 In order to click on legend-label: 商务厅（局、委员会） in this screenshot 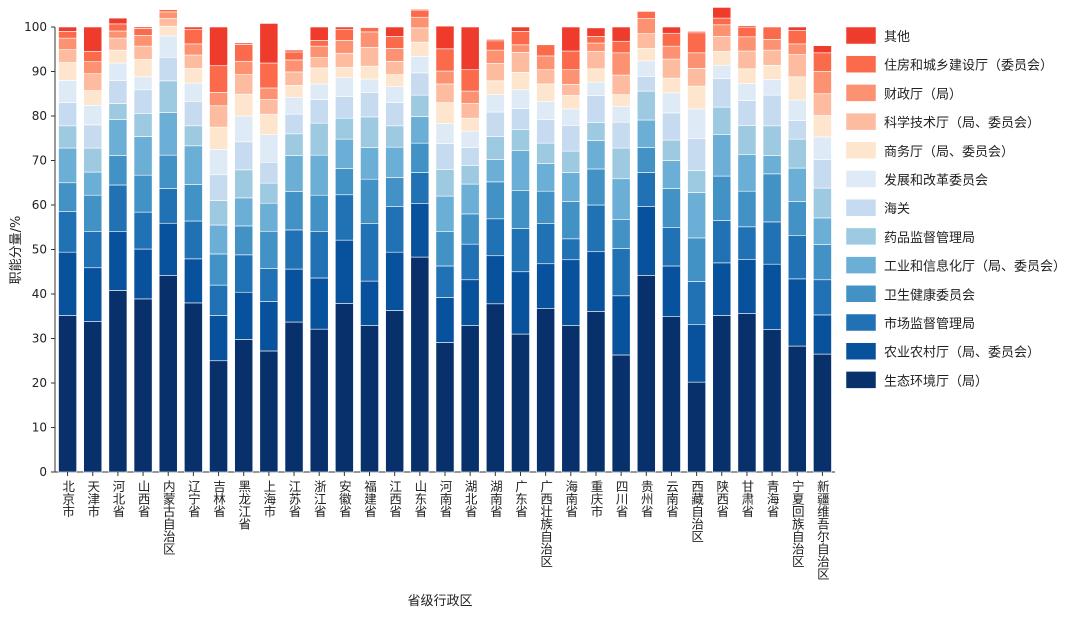, I will do `click(949, 152)`.